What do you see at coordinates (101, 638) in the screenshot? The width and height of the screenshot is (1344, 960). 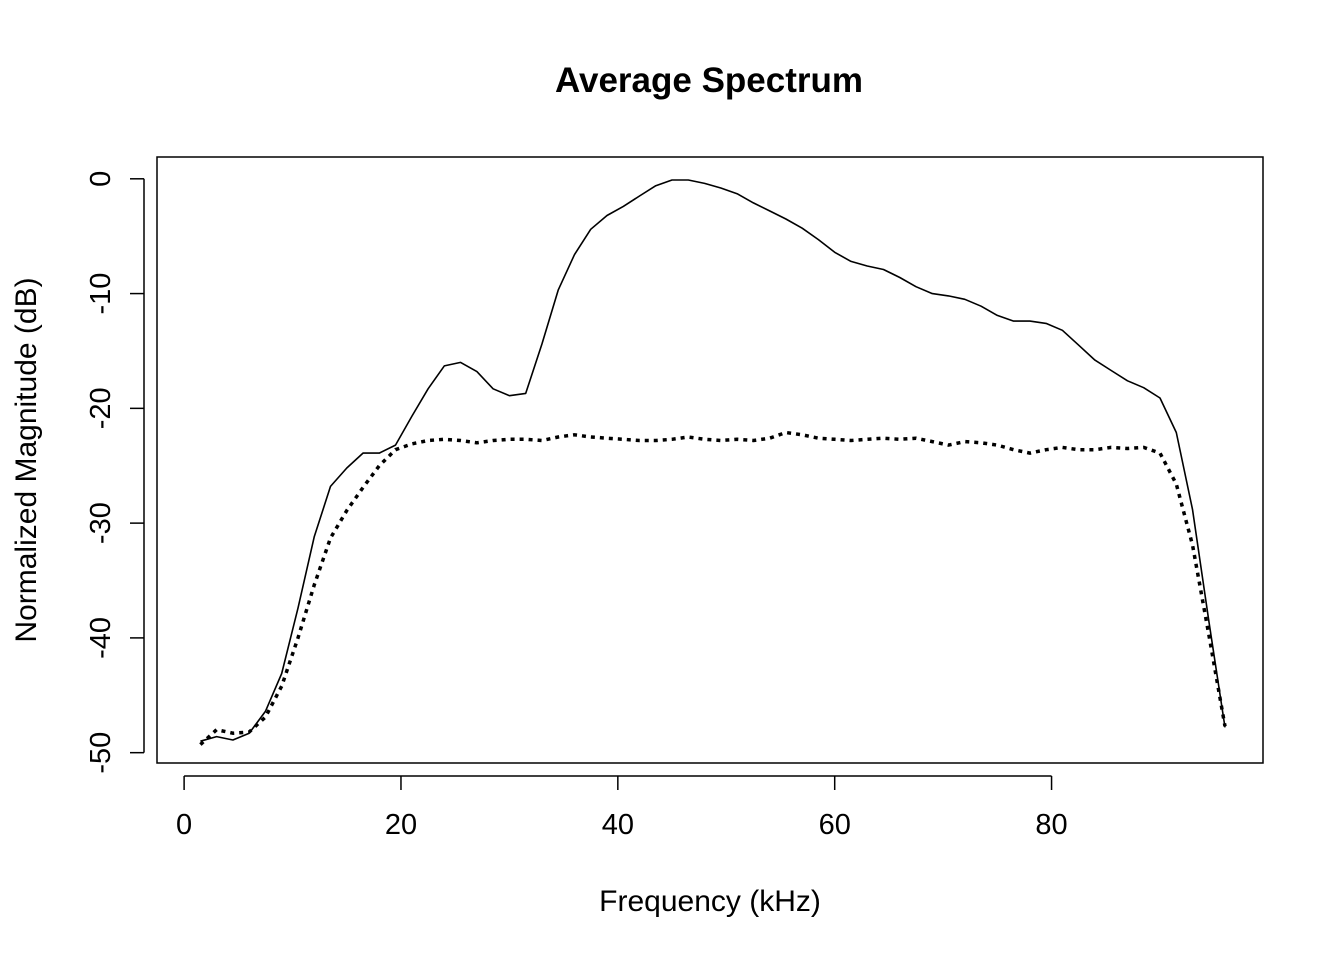 I see `y-tick-label: -40` at bounding box center [101, 638].